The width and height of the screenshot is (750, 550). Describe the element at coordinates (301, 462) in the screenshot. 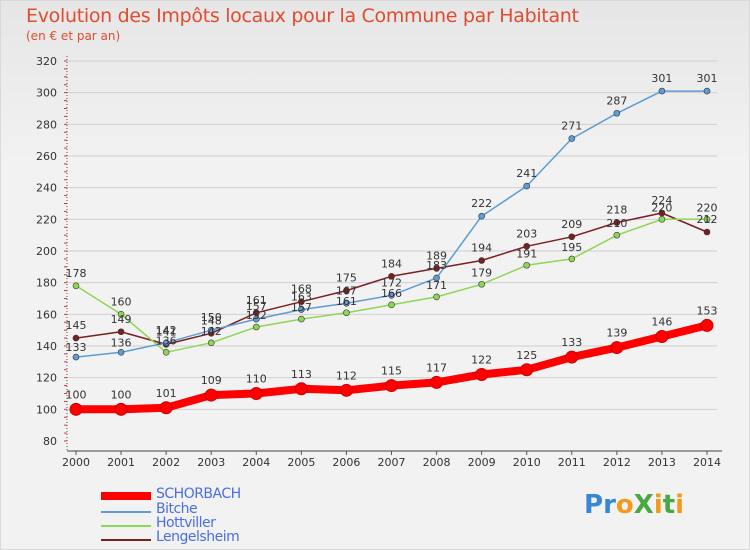

I see `x-tick-label-2005: 2005` at that location.